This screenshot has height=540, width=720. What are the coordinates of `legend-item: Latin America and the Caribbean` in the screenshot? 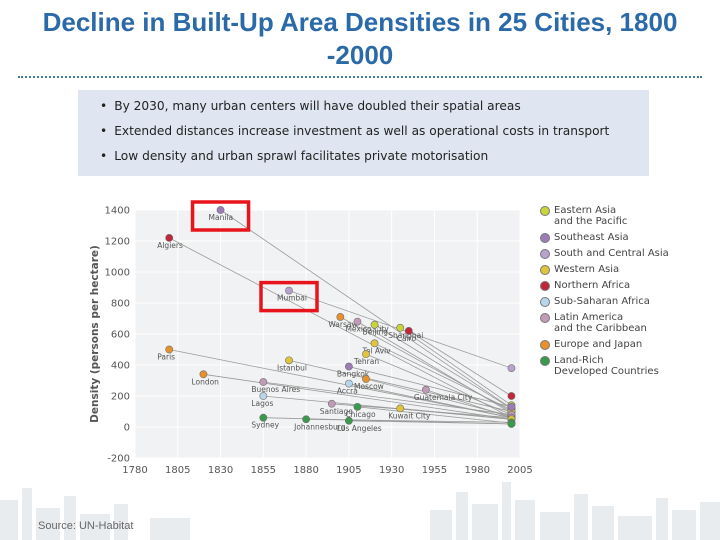 It's located at (625, 323).